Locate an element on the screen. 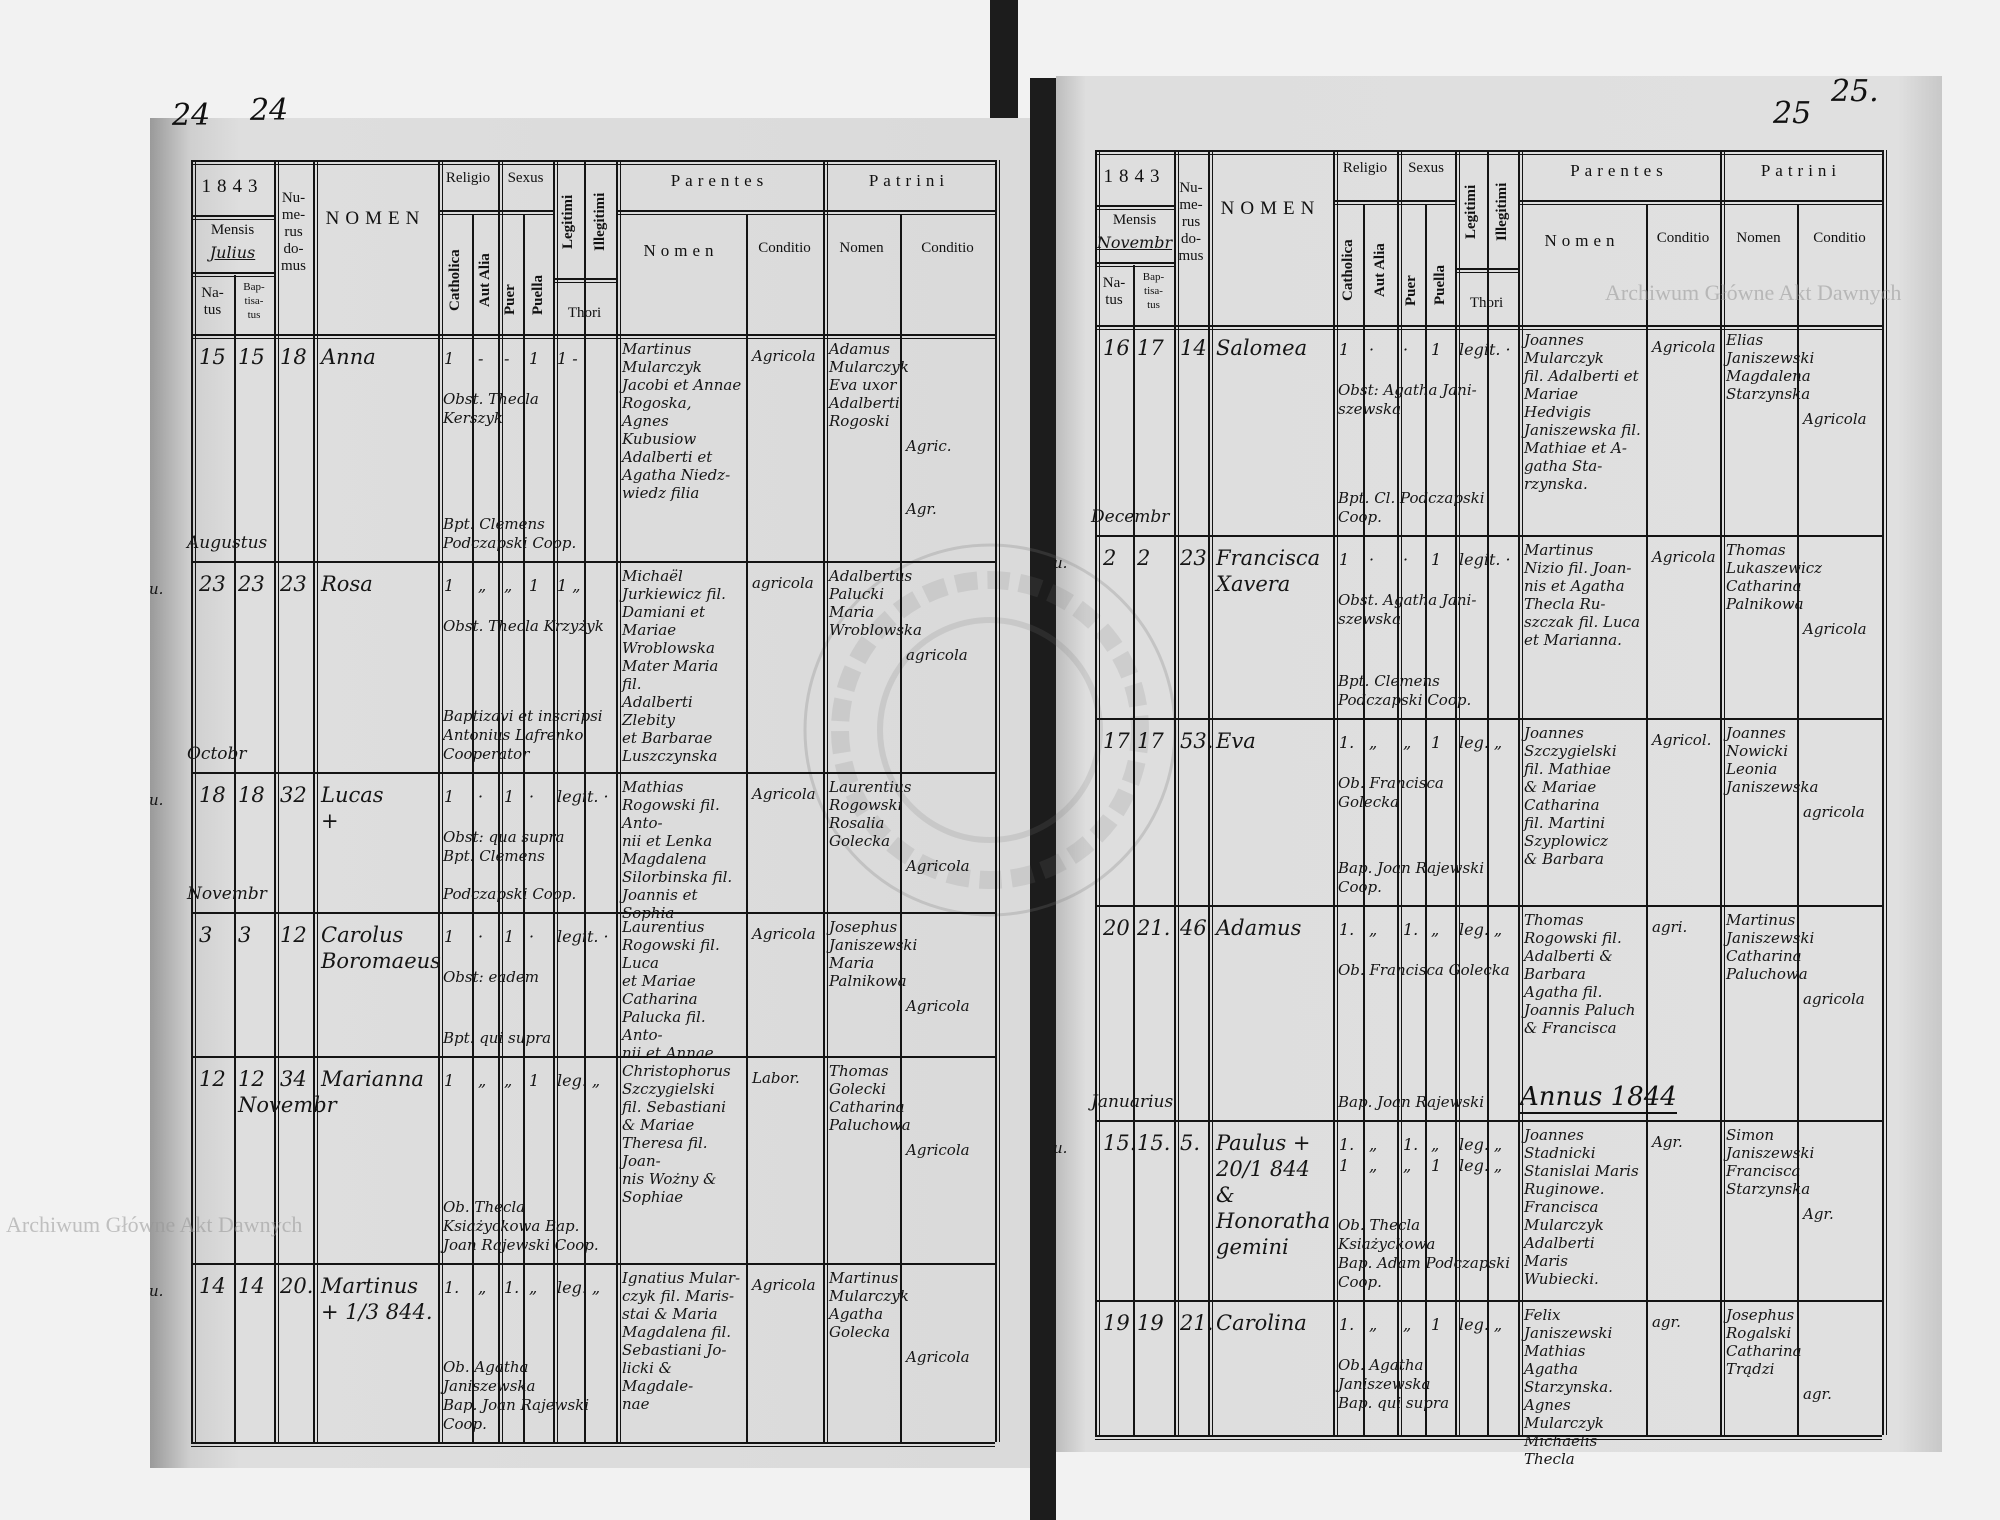  godparents-names: Martinus Janiszewski Catharina Paluchowa is located at coordinates (1770, 947).